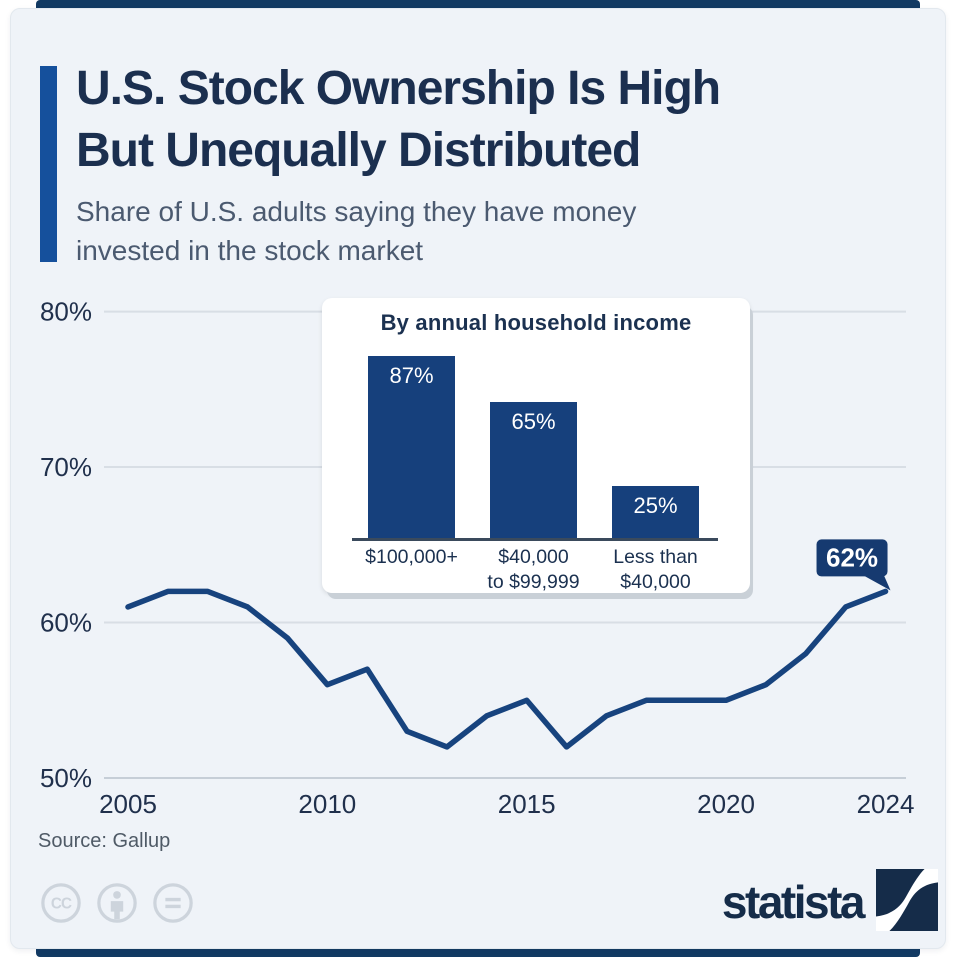  I want to click on inset-chart-title: By annual household income, so click(536, 322).